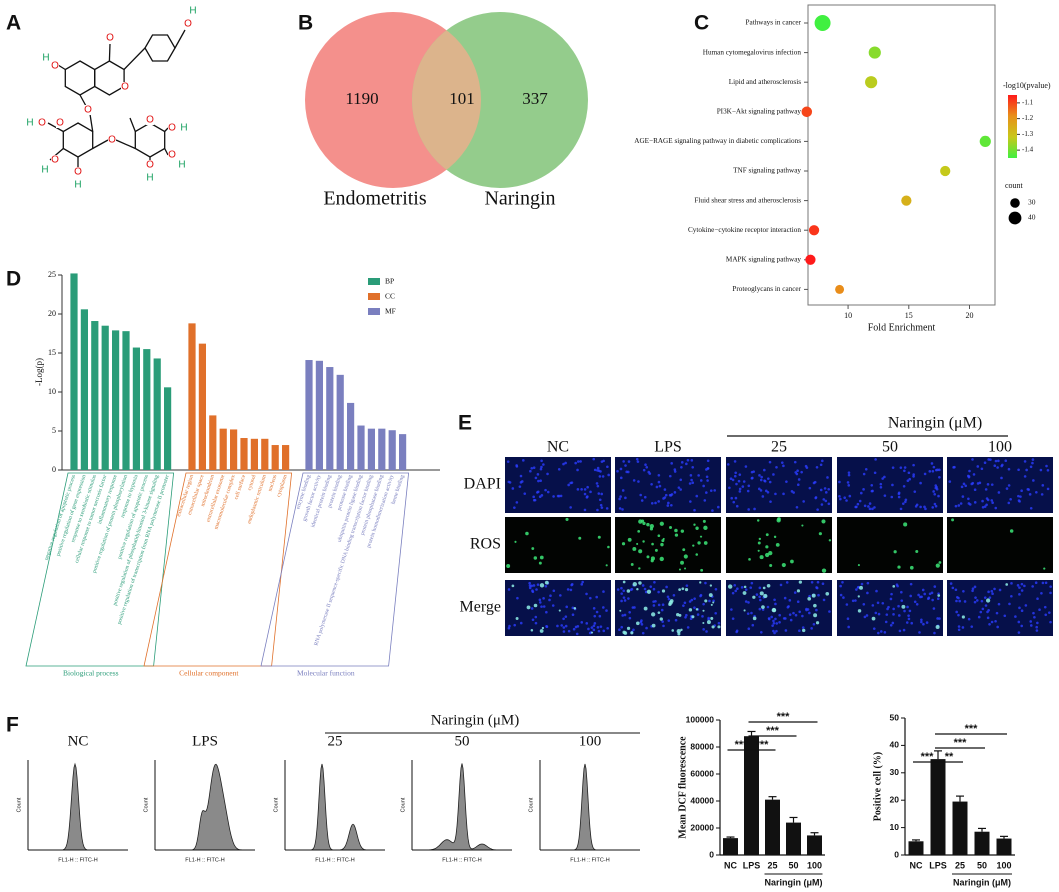  What do you see at coordinates (590, 741) in the screenshot?
I see `histogram-title: 100` at bounding box center [590, 741].